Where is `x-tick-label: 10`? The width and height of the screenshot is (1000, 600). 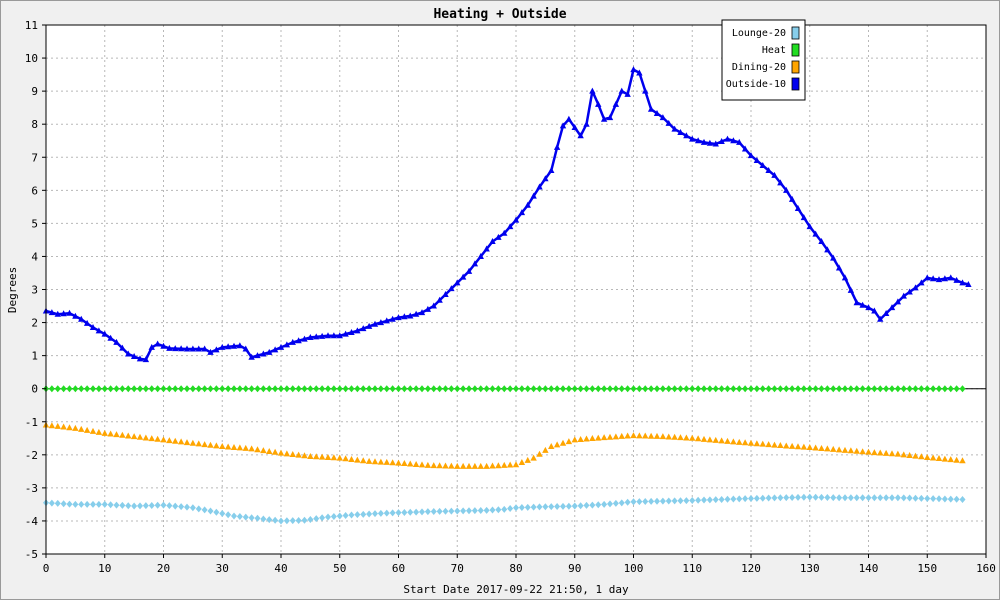 x-tick-label: 10 is located at coordinates (104, 568).